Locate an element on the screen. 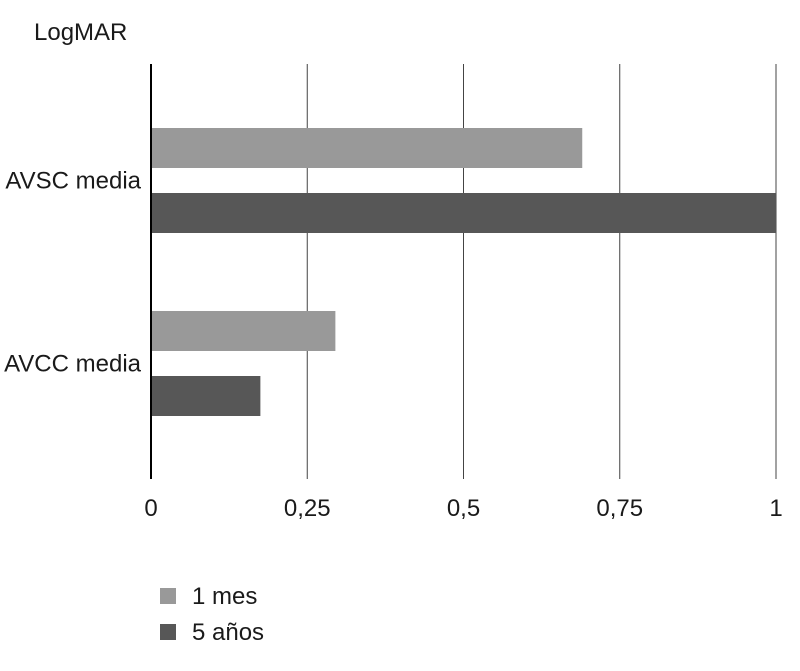 This screenshot has height=671, width=800. legend: 1 mes 5 años is located at coordinates (212, 614).